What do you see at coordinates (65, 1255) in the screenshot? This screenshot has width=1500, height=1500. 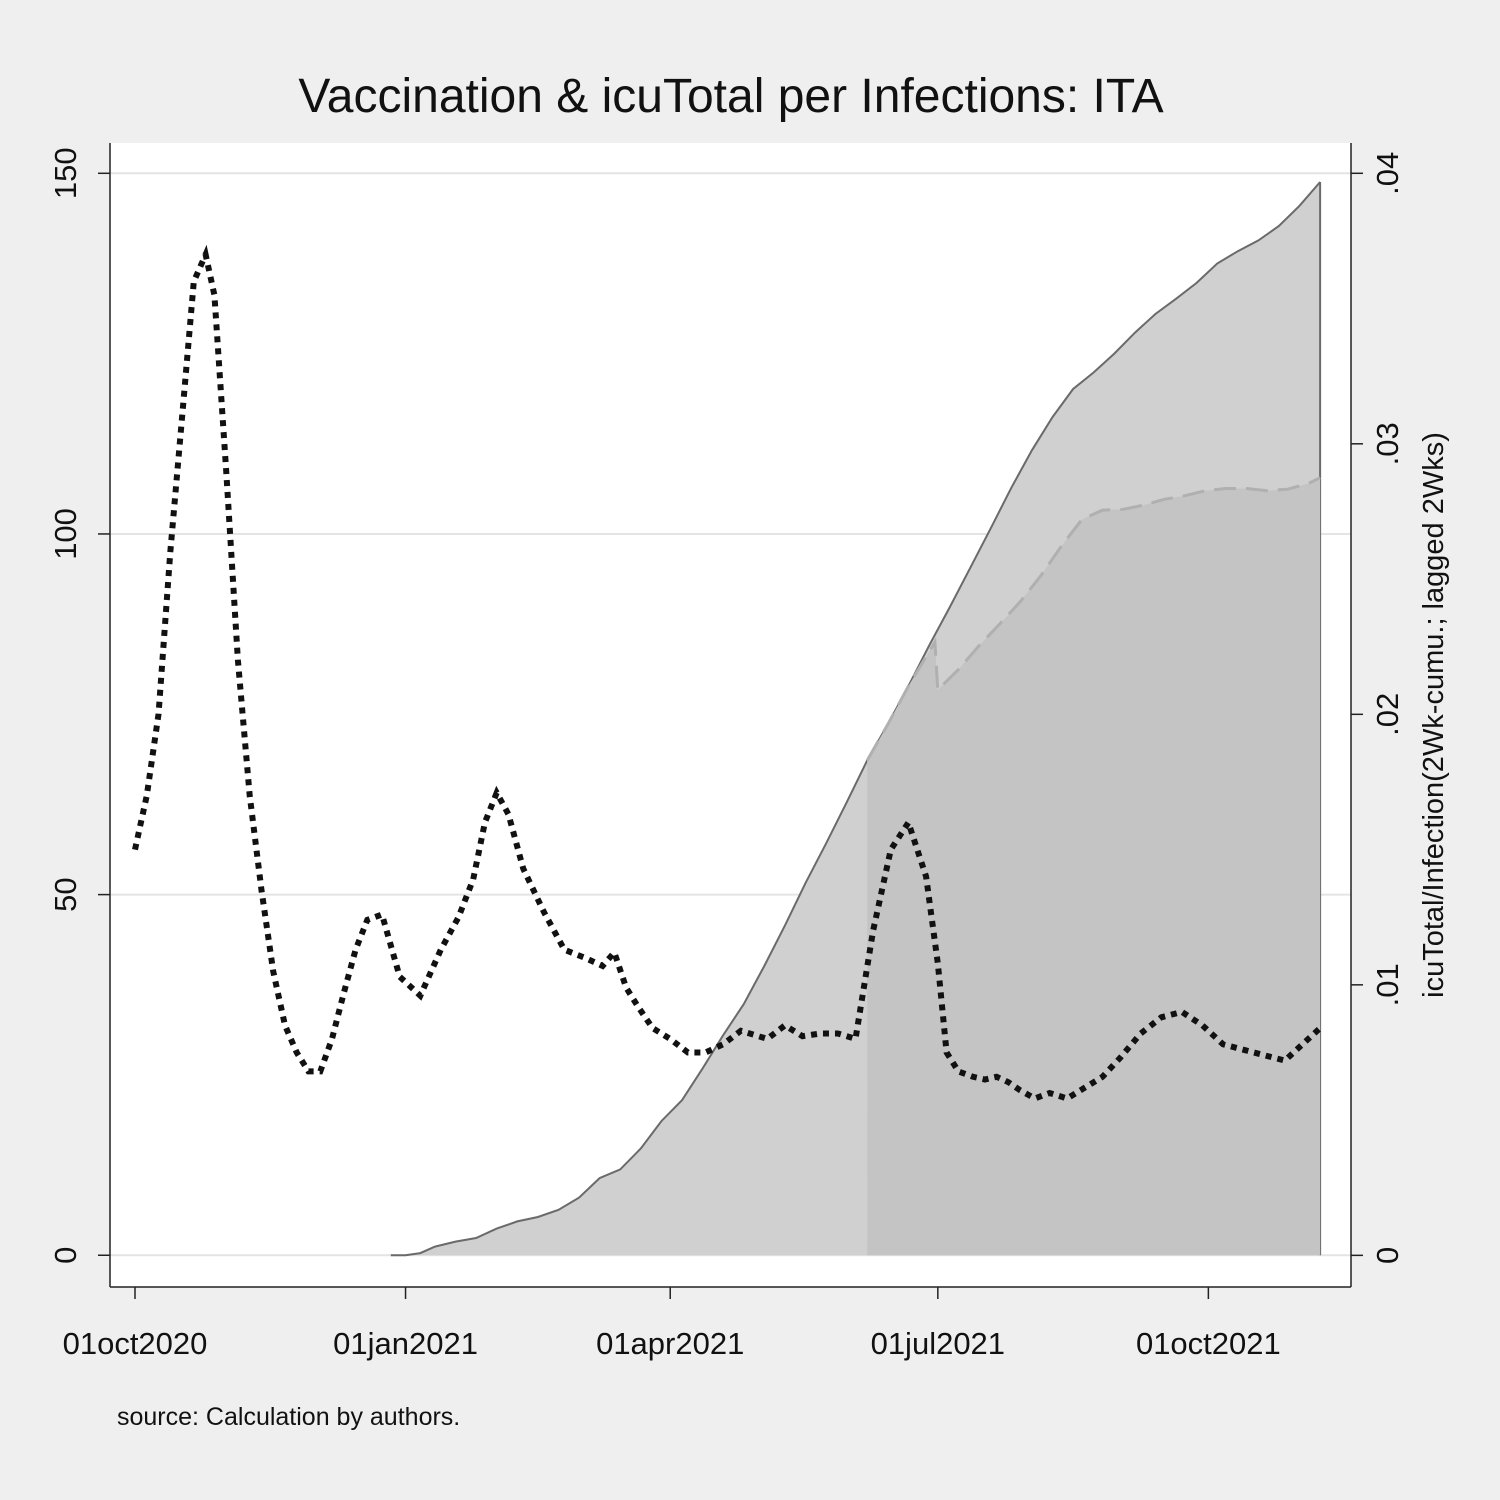 I see `y-left-tick-label: 0` at bounding box center [65, 1255].